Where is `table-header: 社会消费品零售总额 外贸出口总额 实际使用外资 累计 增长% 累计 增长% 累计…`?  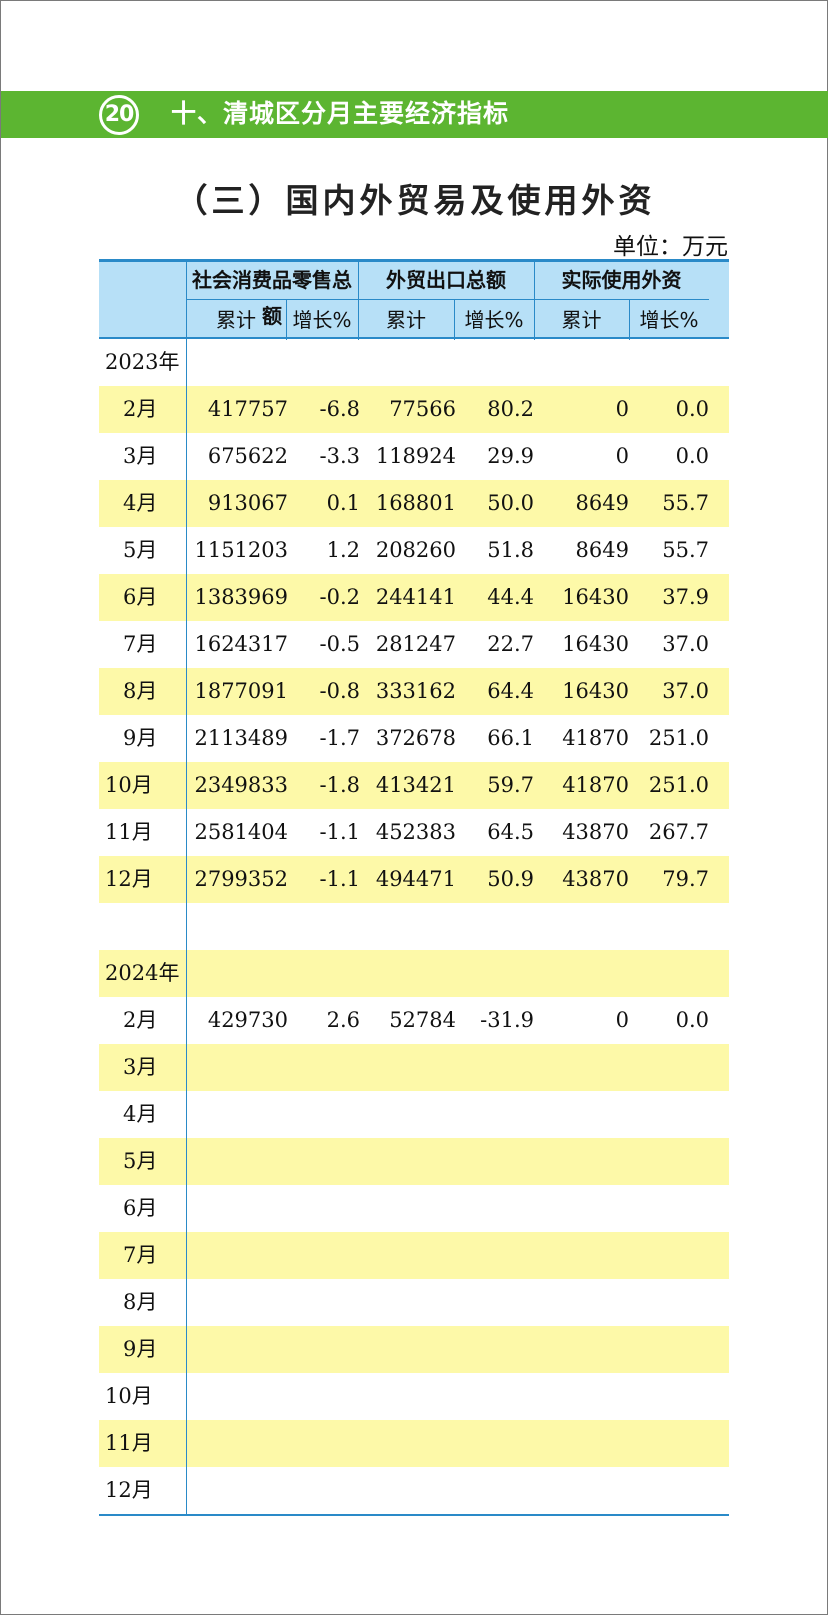 table-header: 社会消费品零售总额 外贸出口总额 实际使用外资 累计 增长% 累计 增长% 累计… is located at coordinates (414, 299).